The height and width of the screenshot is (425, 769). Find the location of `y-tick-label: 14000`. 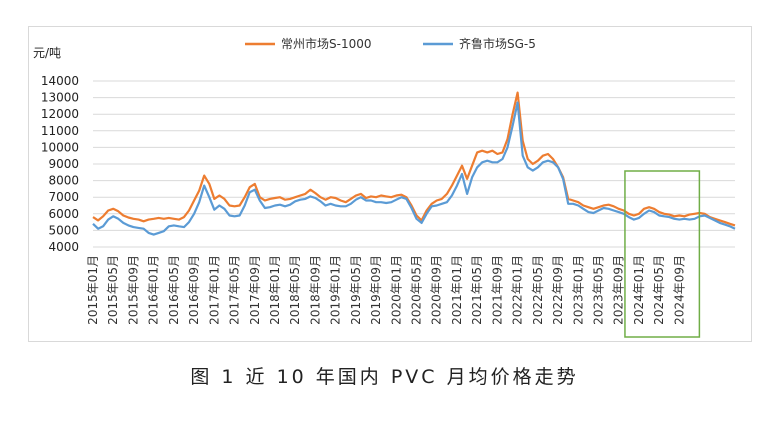

y-tick-label: 14000 is located at coordinates (60, 81).